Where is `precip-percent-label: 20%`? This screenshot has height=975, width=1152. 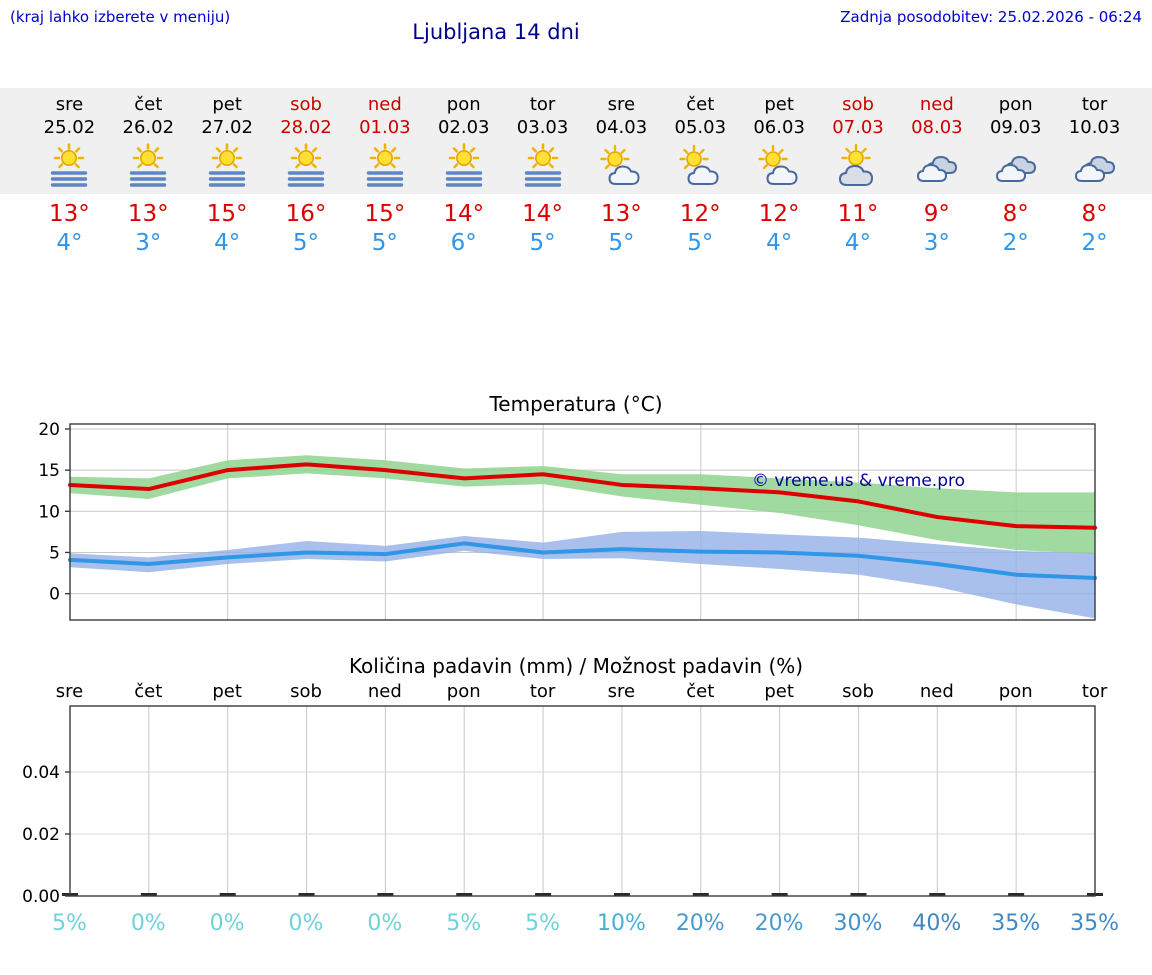
precip-percent-label: 20% is located at coordinates (779, 923).